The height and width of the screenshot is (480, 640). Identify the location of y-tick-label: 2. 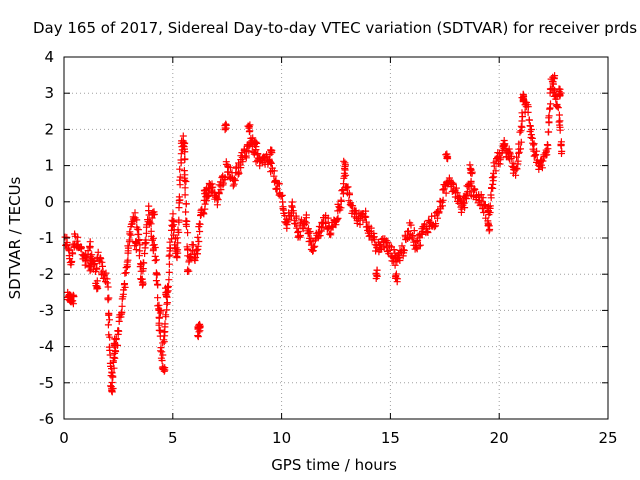
(49, 129).